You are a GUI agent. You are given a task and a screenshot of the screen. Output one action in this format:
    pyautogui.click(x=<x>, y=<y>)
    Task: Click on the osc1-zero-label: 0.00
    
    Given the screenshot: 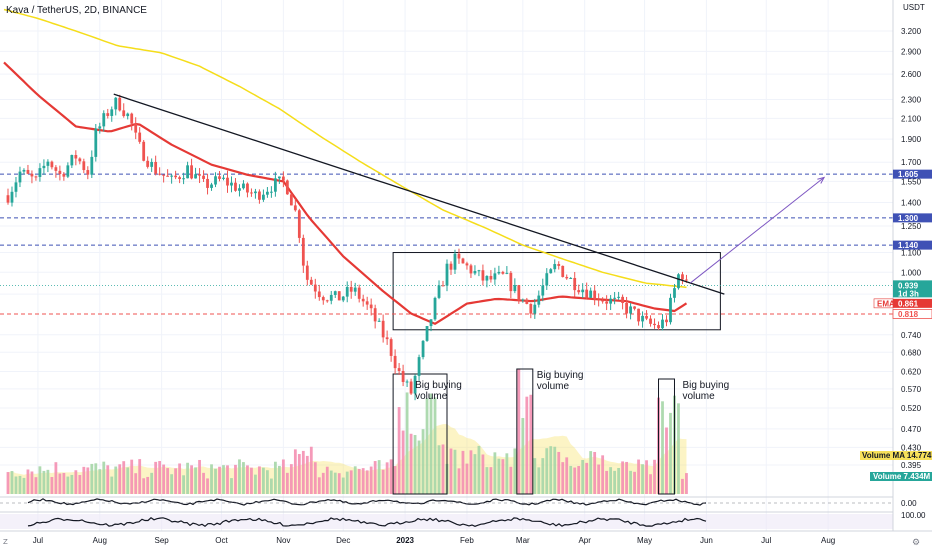 What is the action you would take?
    pyautogui.click(x=909, y=503)
    